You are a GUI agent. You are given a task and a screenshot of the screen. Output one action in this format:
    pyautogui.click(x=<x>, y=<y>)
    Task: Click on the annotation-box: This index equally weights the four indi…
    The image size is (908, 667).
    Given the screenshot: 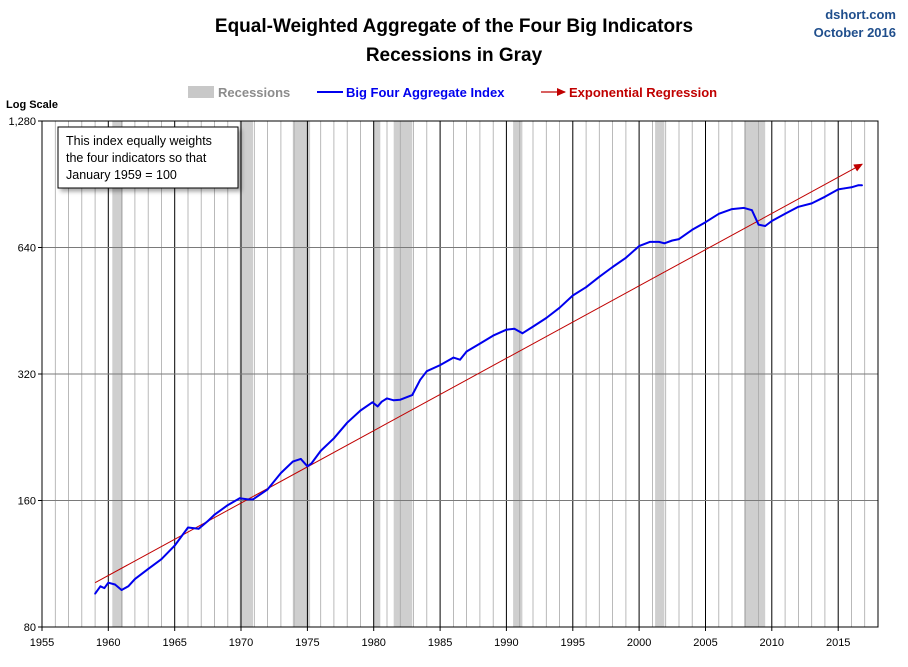 What is the action you would take?
    pyautogui.click(x=148, y=157)
    